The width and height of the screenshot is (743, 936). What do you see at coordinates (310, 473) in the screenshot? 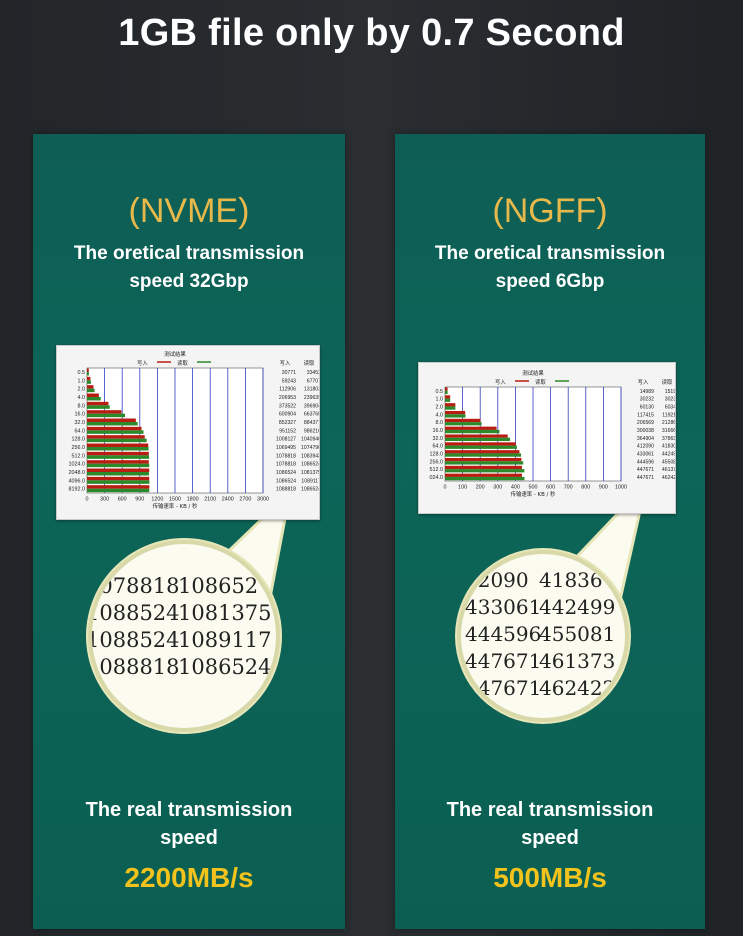
I see `table-cell-read: 1081375` at bounding box center [310, 473].